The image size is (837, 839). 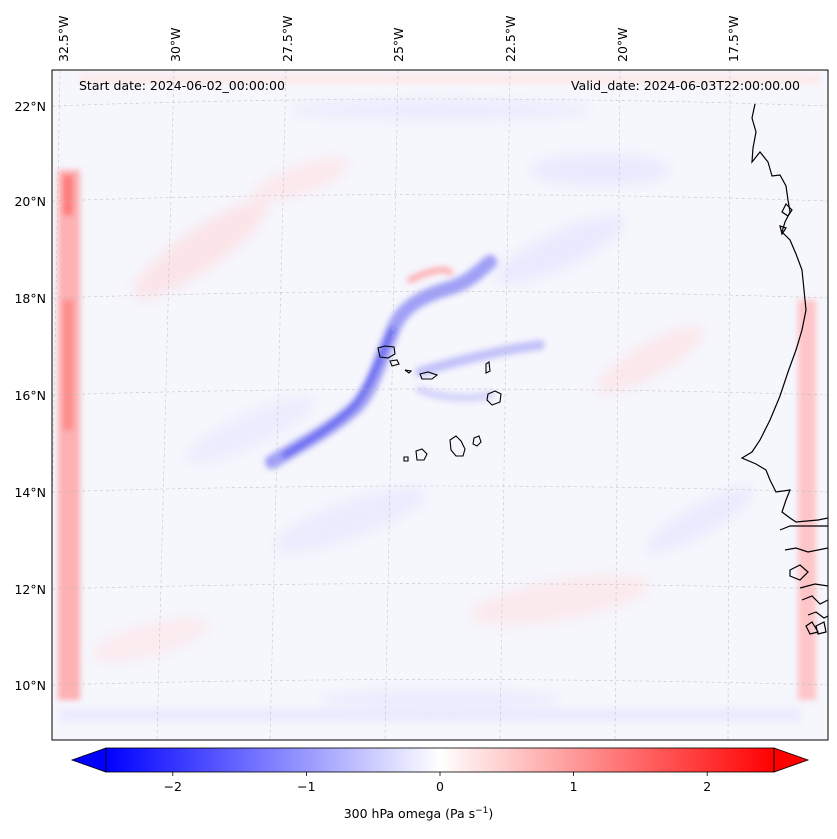 I want to click on start-date-label: Start date: 2024-06-02_00:00:00, so click(x=182, y=85).